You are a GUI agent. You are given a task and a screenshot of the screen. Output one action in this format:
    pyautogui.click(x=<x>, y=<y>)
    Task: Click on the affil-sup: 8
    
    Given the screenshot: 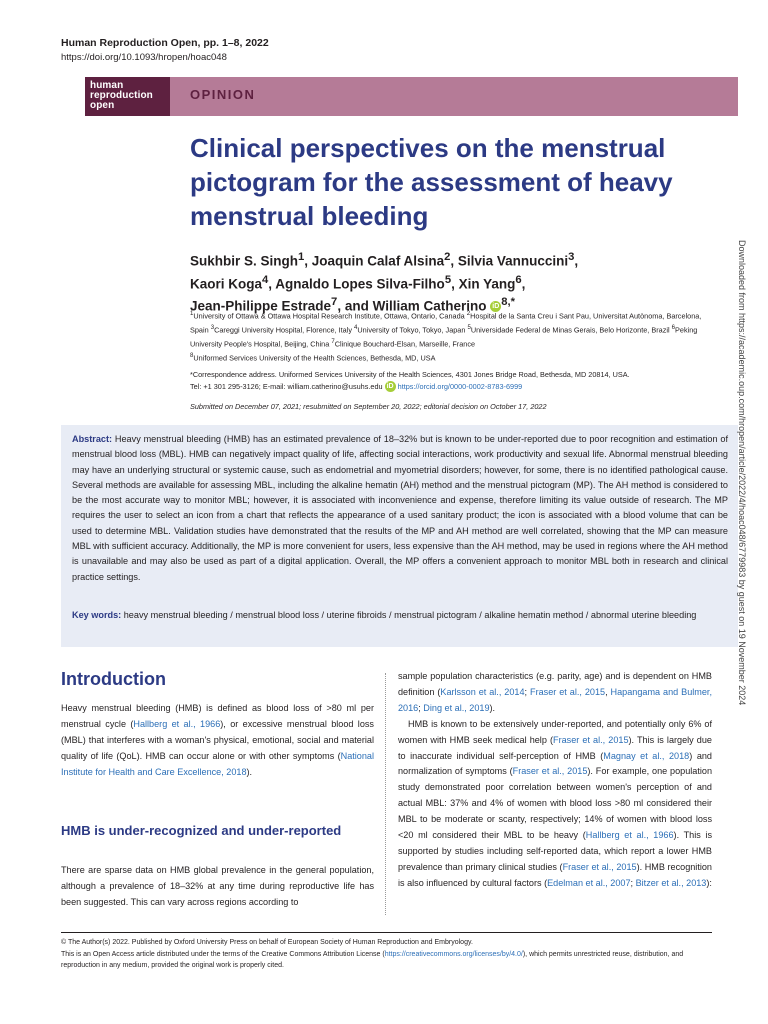 What is the action you would take?
    pyautogui.click(x=192, y=355)
    